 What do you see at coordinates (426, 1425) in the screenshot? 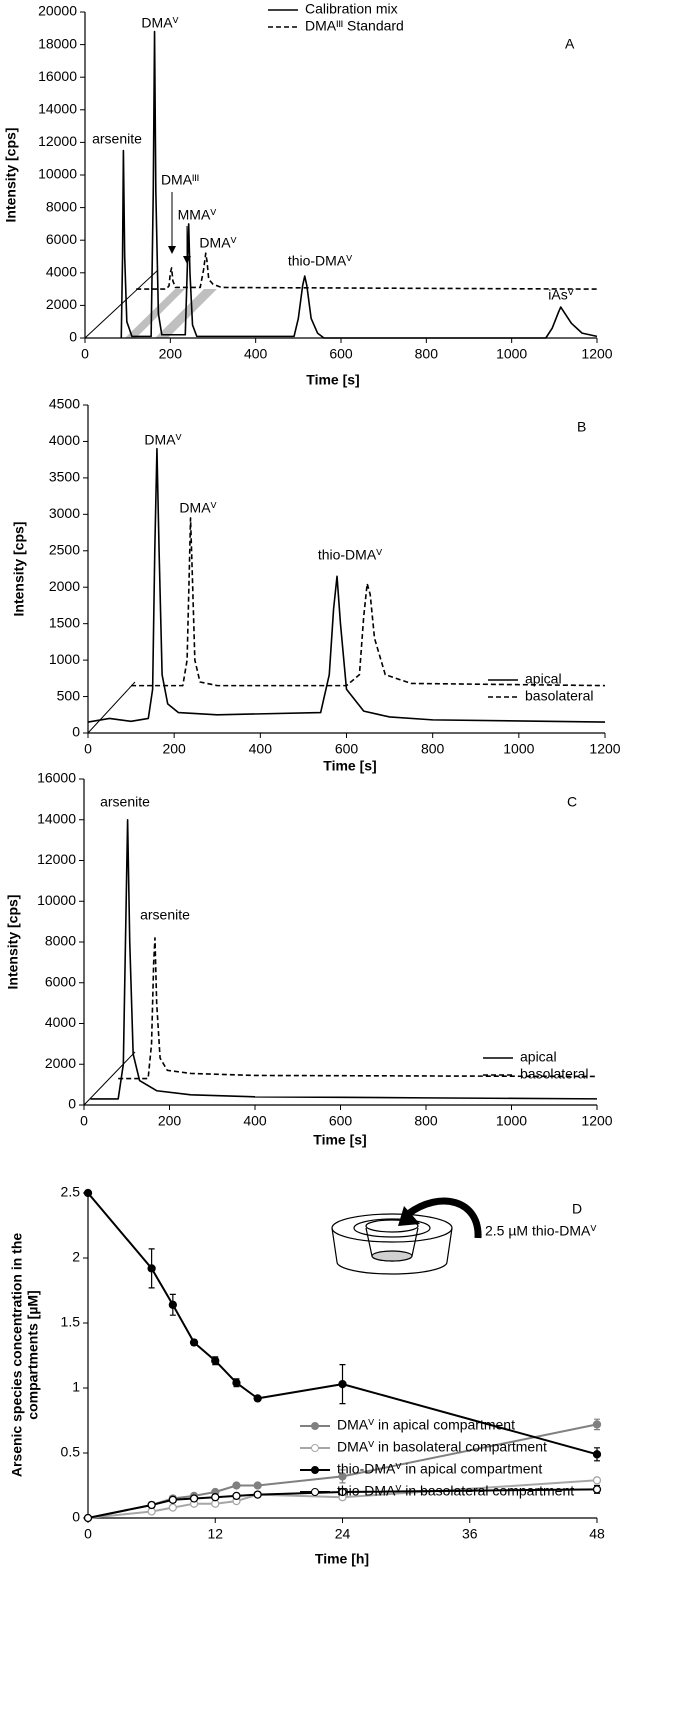
I see `legend-label: DMAⱽ in apical compartment` at bounding box center [426, 1425].